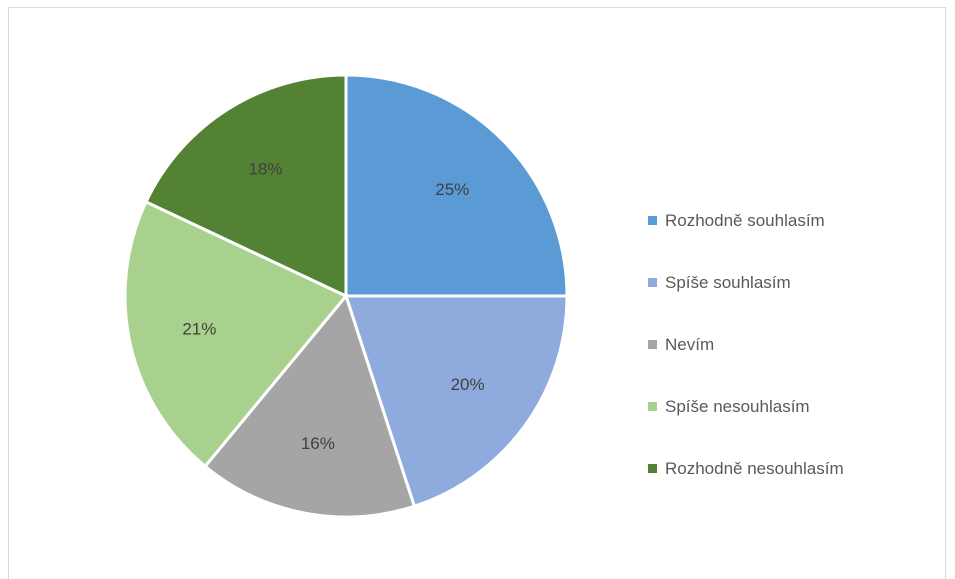  Describe the element at coordinates (452, 189) in the screenshot. I see `slice-data-label: 25%` at that location.